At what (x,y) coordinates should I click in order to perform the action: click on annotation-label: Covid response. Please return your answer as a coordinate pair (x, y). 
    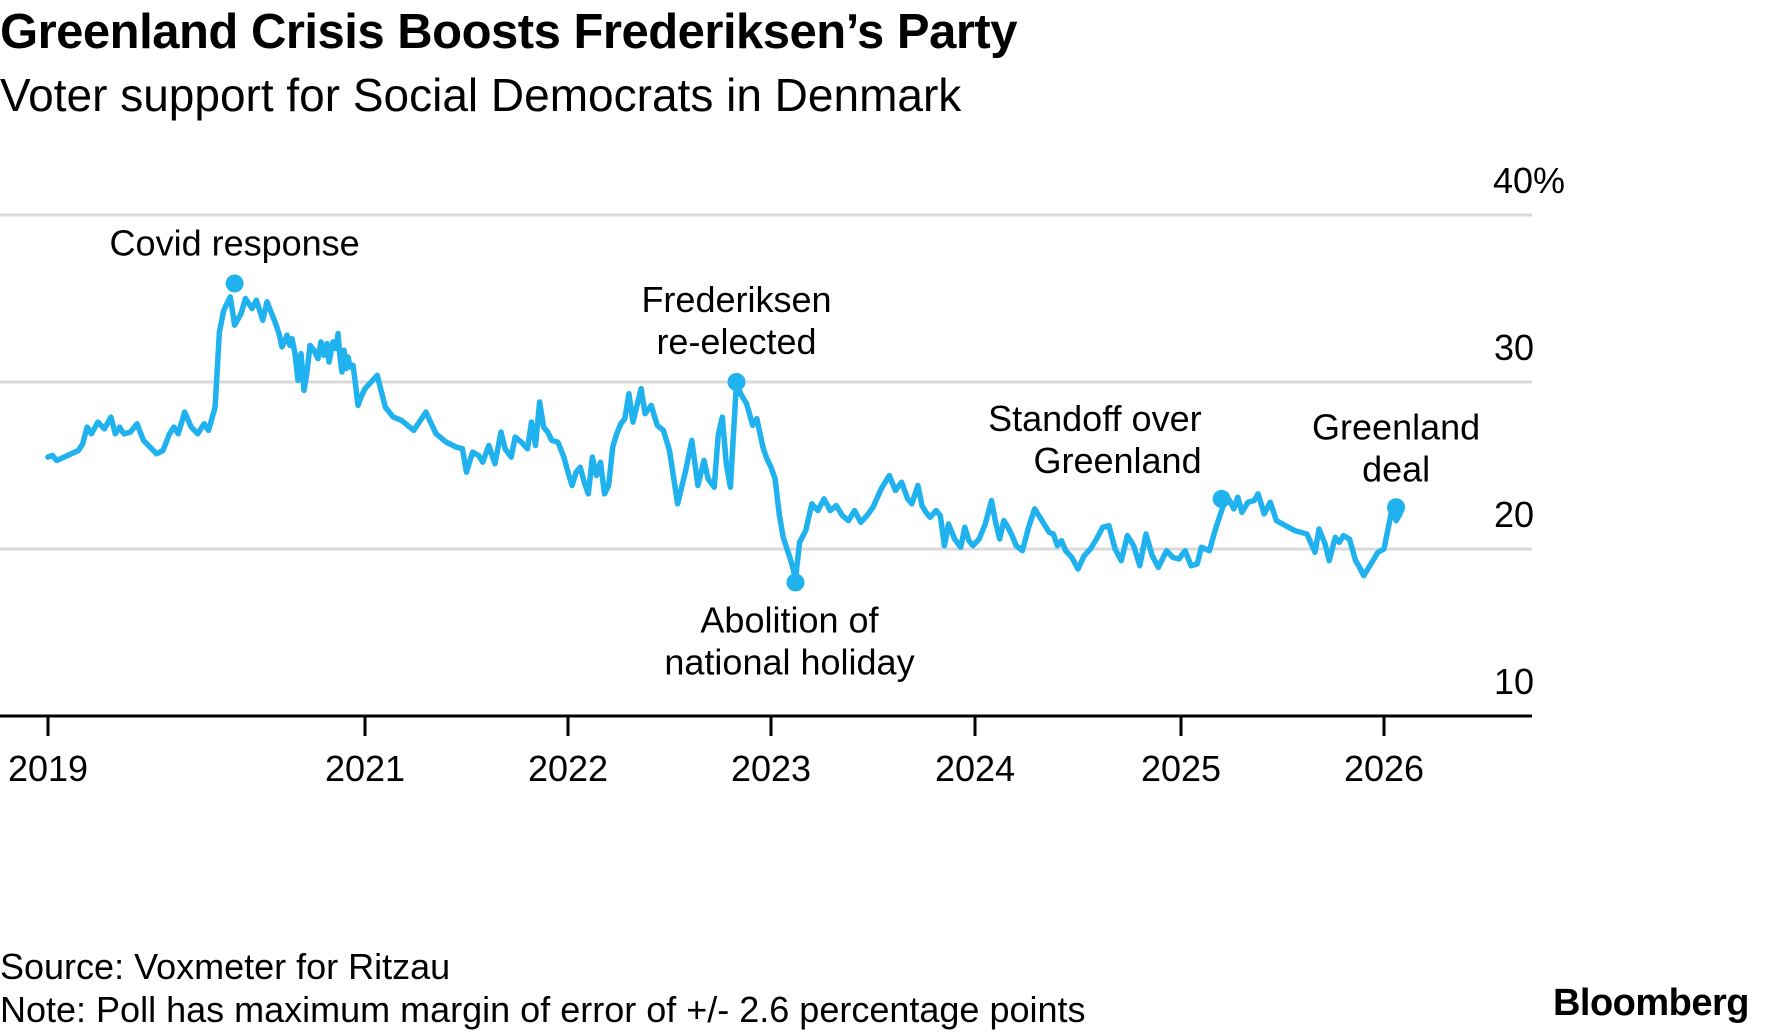
    Looking at the image, I should click on (235, 242).